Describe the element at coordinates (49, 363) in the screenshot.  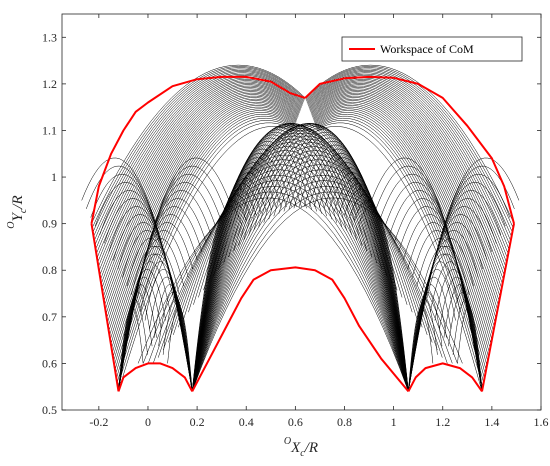
I see `y-tick-label: 0.6` at that location.